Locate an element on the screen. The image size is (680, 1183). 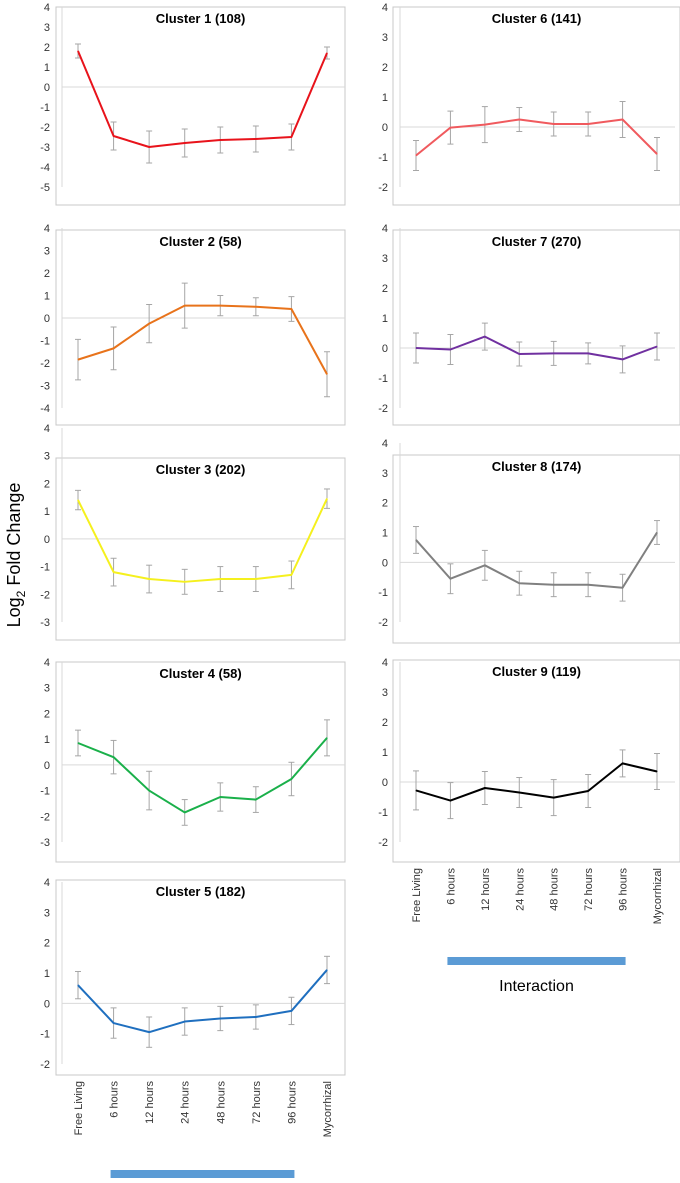
chart-cluster-1: -5 -4 -3 -2 -1 0 1 2 3 4 Cluster 1 (108) is located at coordinates (193, 104).